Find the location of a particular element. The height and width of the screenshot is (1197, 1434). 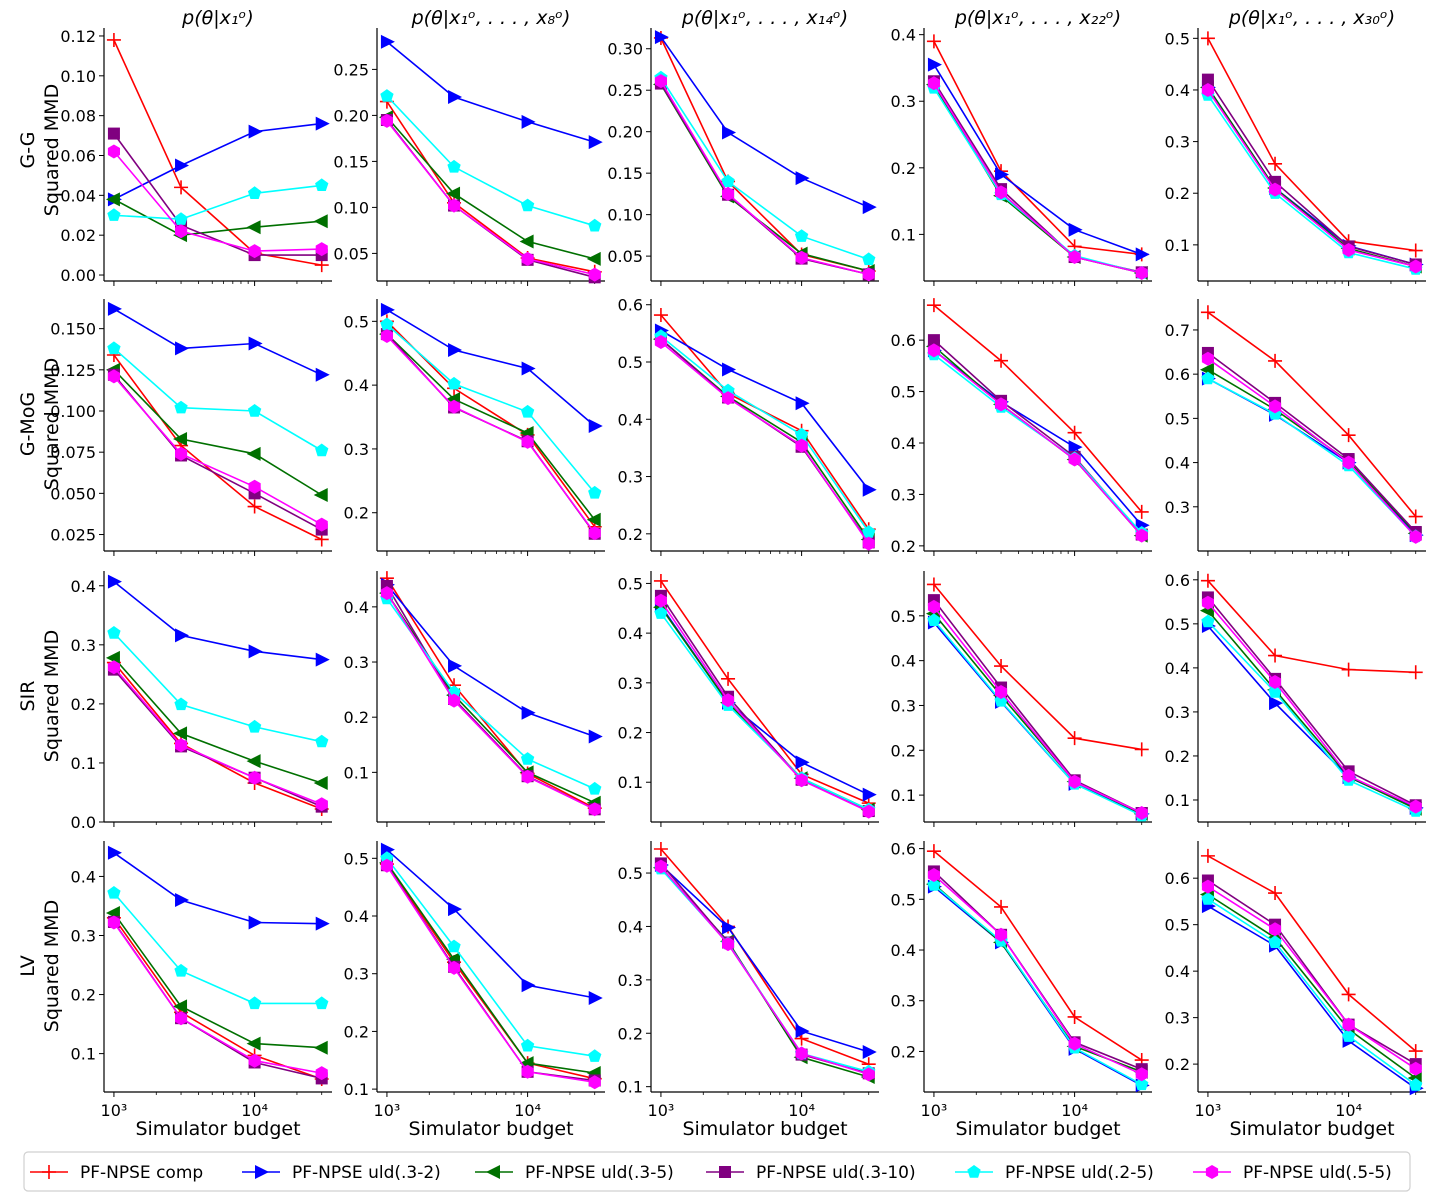

panel-sir-3-ytick-label: 0.5 is located at coordinates (630, 583).